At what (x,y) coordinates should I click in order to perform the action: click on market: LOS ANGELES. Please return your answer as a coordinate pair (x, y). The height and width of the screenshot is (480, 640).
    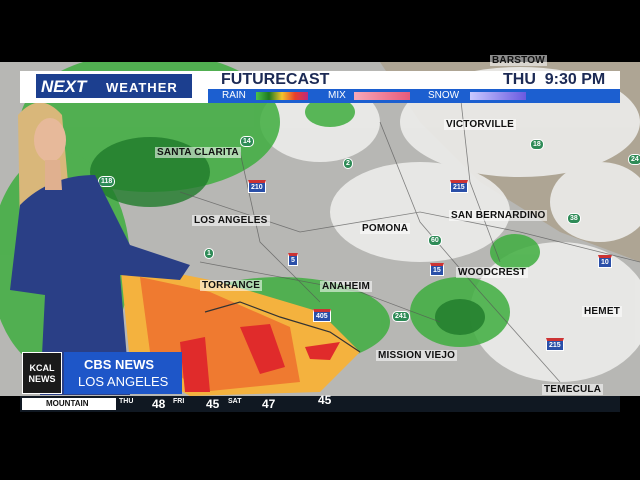
    Looking at the image, I should click on (123, 381).